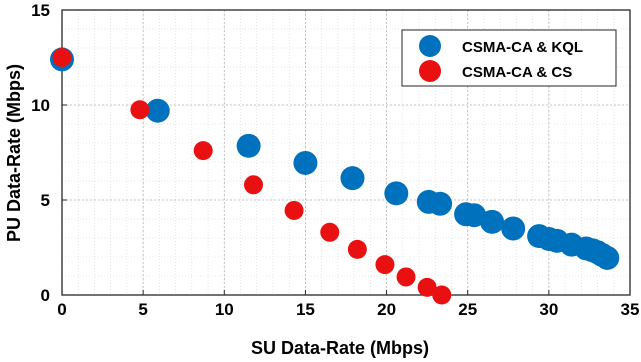 The image size is (641, 362). Describe the element at coordinates (305, 309) in the screenshot. I see `x-tick-label: 15` at that location.